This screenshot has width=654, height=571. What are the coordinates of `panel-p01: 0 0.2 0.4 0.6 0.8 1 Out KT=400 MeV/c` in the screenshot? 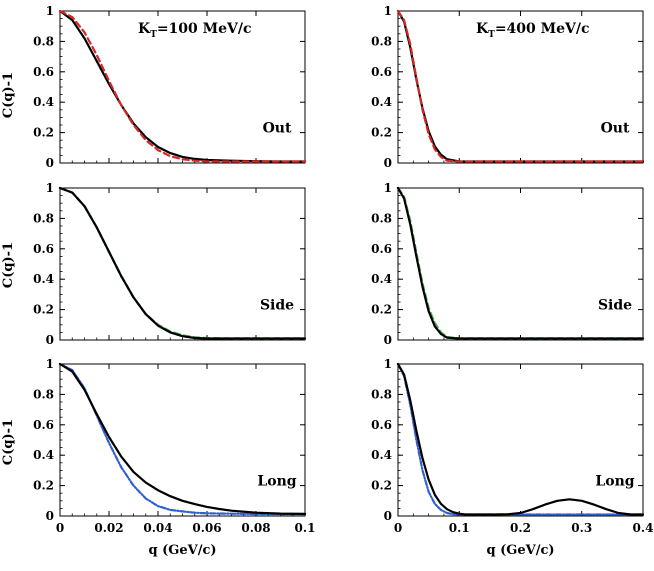 It's located at (508, 87).